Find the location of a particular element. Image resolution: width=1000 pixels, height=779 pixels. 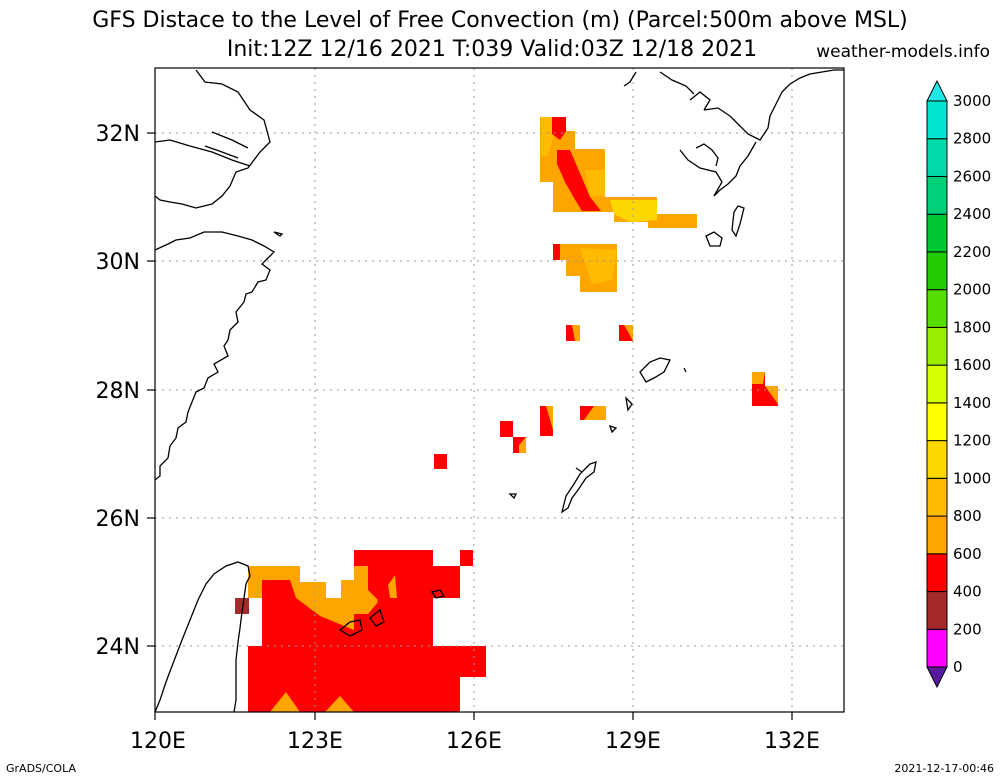

colorbar-min-arrow is located at coordinates (937, 677).